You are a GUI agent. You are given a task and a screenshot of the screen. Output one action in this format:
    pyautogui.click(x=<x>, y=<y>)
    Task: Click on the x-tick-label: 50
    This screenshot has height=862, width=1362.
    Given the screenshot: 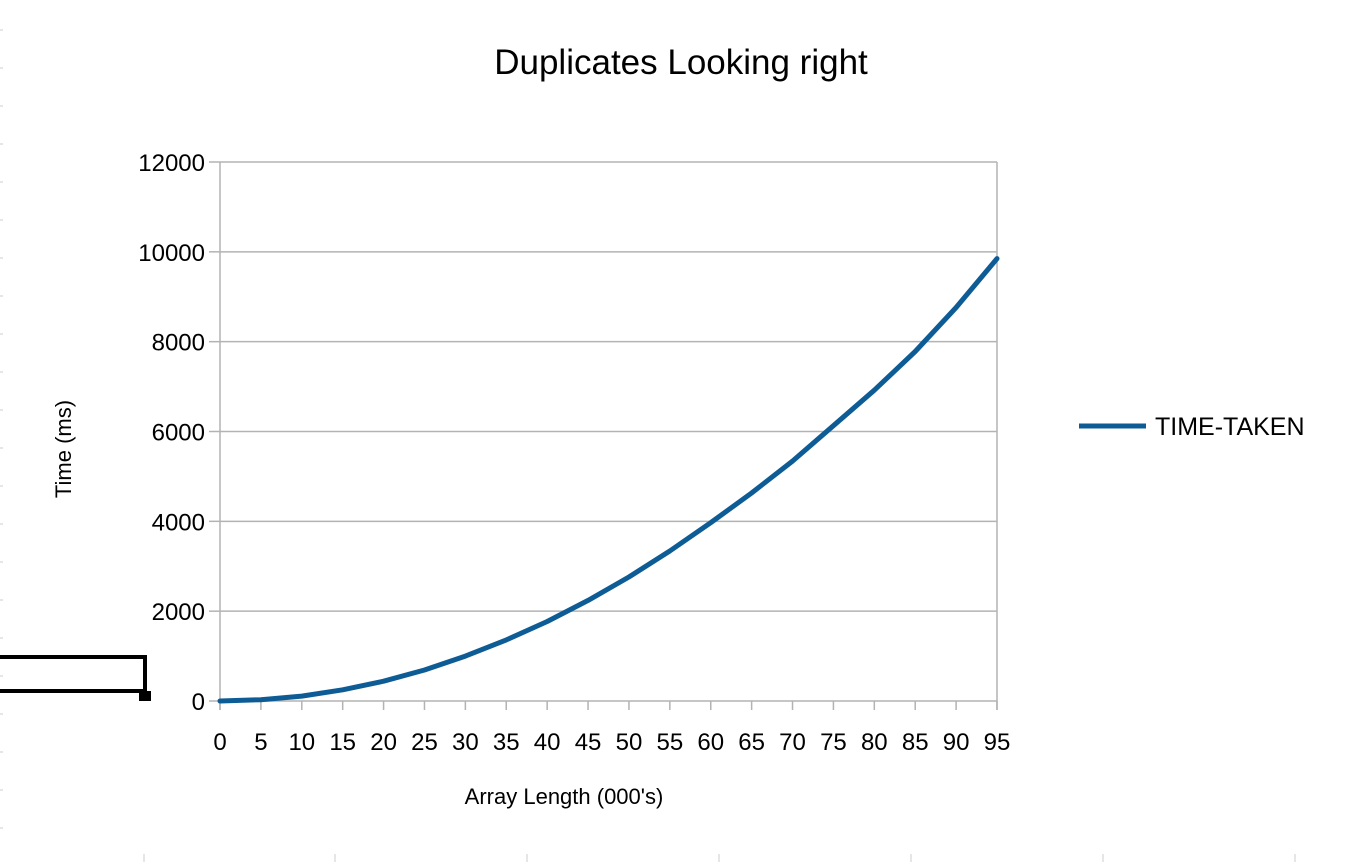 What is the action you would take?
    pyautogui.click(x=629, y=742)
    